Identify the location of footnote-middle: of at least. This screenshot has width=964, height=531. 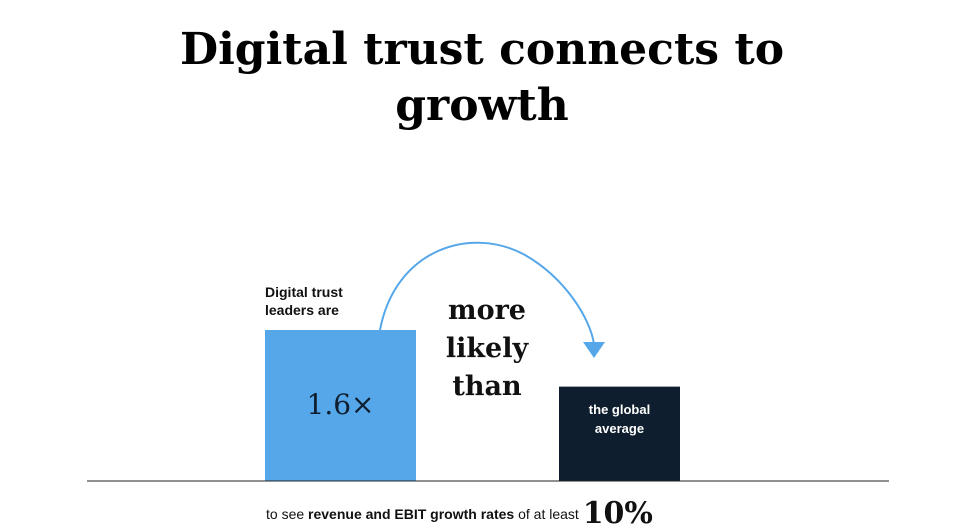
(548, 514).